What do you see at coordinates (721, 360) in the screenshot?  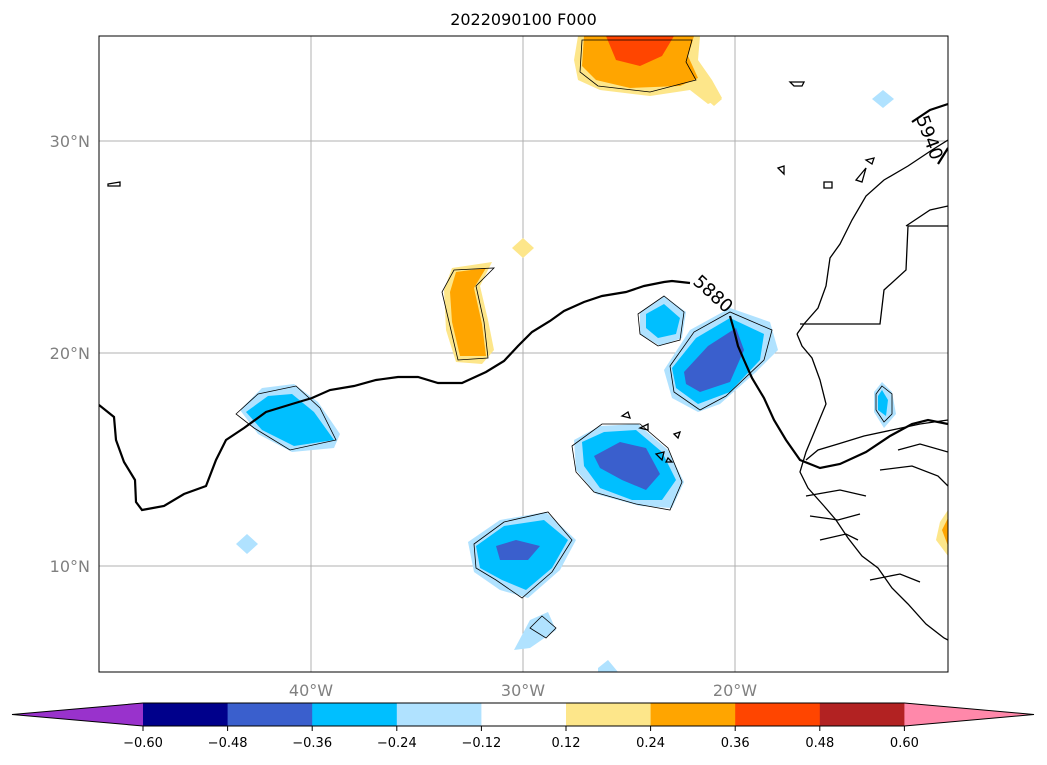 I see `negative-anomaly-east2` at bounding box center [721, 360].